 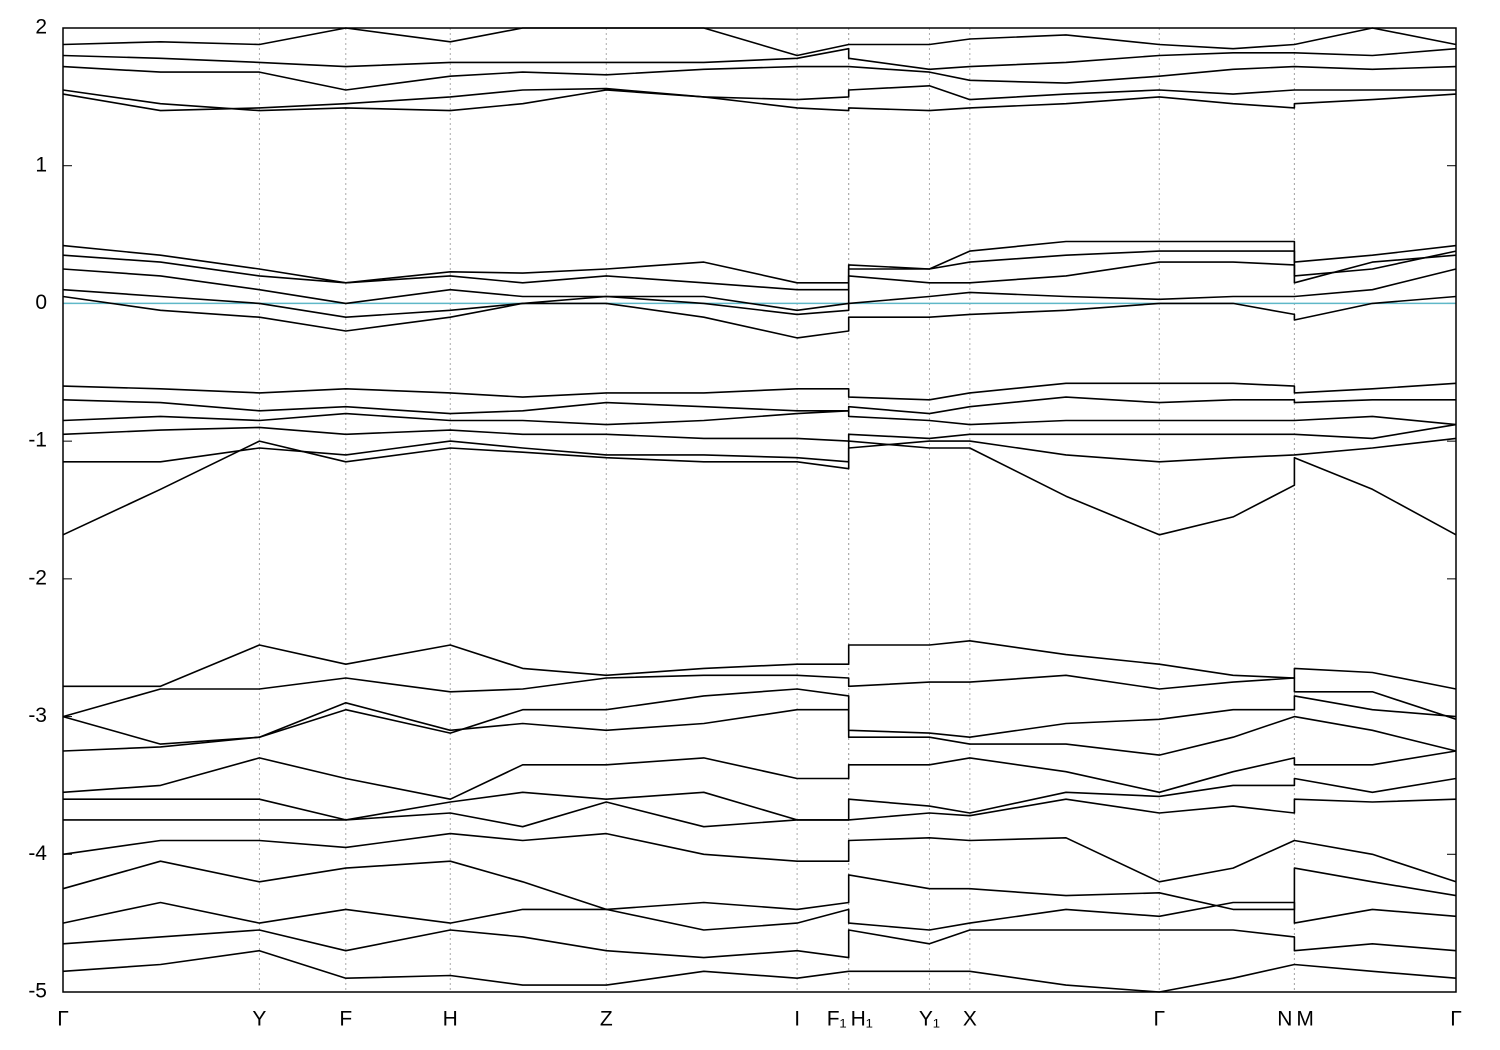 What do you see at coordinates (37, 991) in the screenshot?
I see `y-tick-label: -5` at bounding box center [37, 991].